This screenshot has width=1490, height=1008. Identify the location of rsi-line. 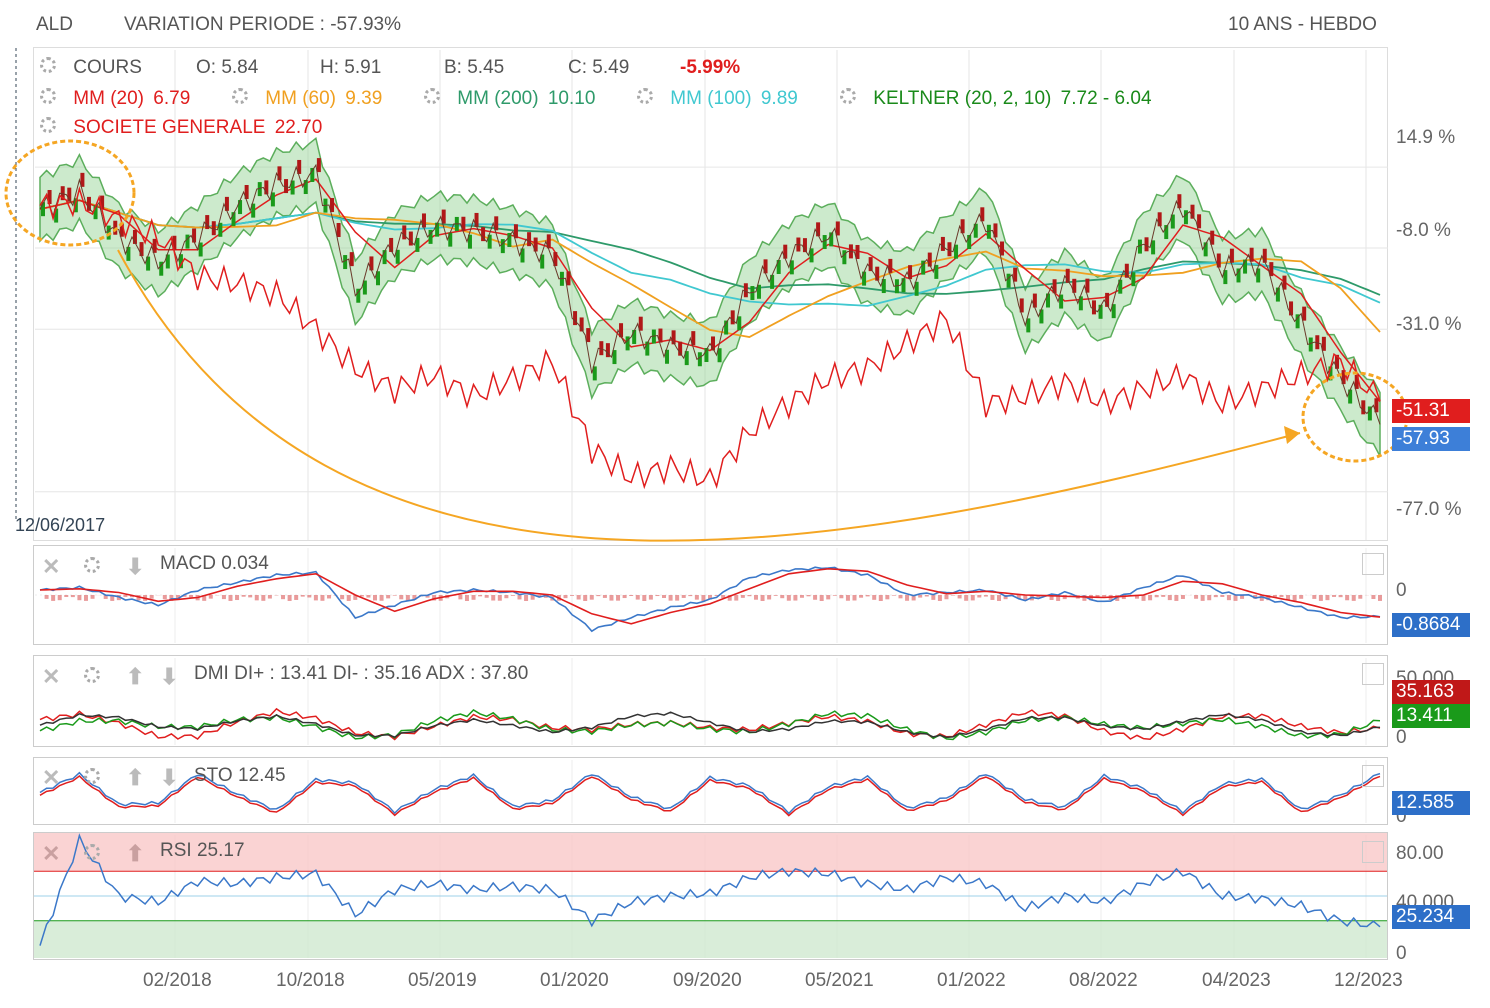
(710, 889).